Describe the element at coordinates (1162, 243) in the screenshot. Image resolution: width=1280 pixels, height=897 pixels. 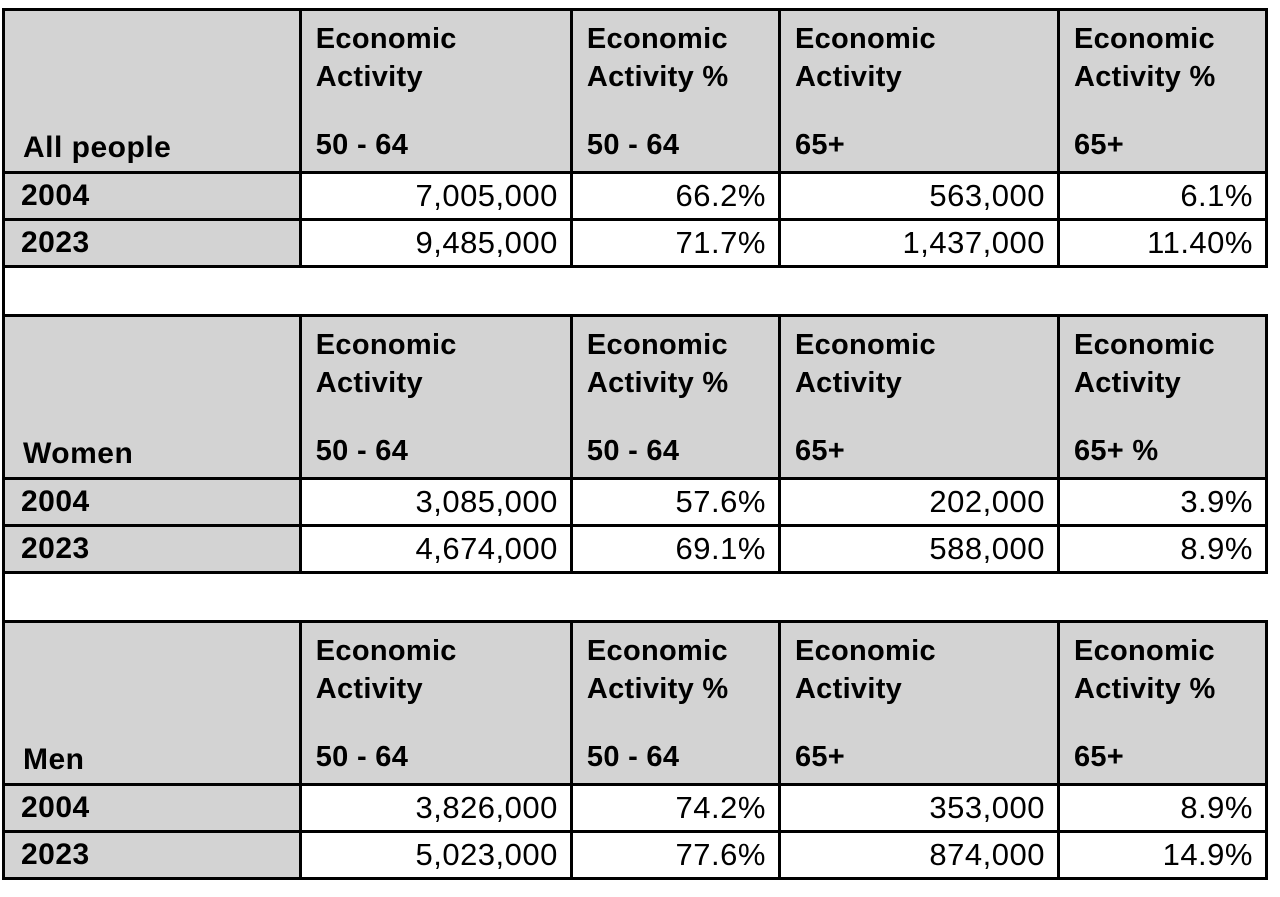
I see `value-cell: 11.40%` at that location.